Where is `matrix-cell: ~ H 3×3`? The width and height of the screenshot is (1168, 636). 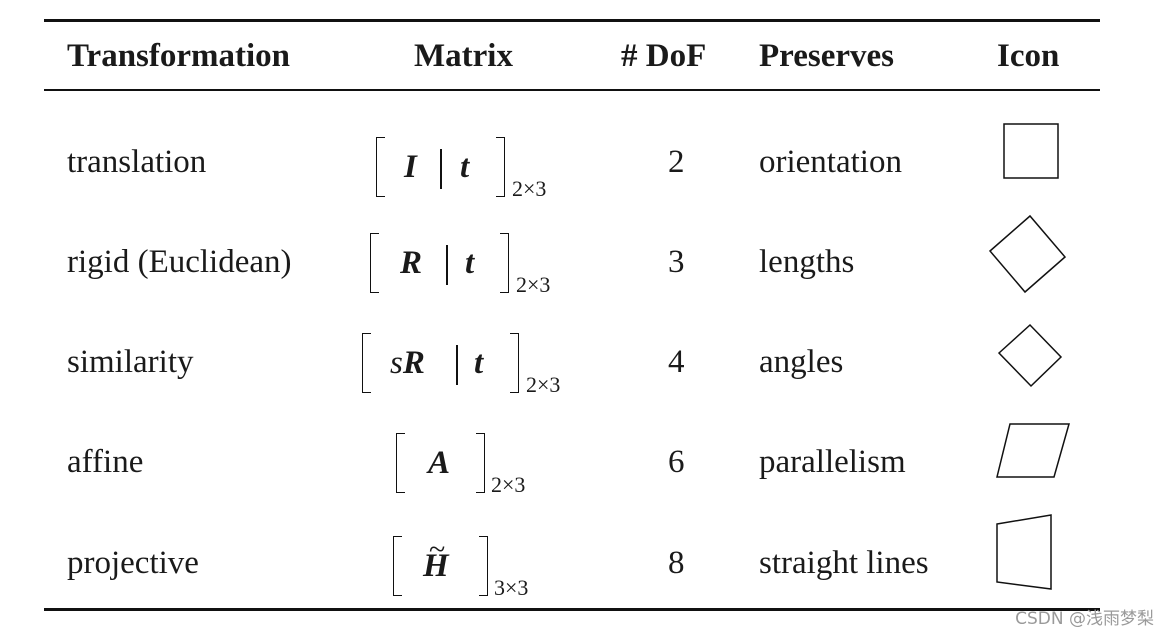 matrix-cell: ~ H 3×3 is located at coordinates (463, 566).